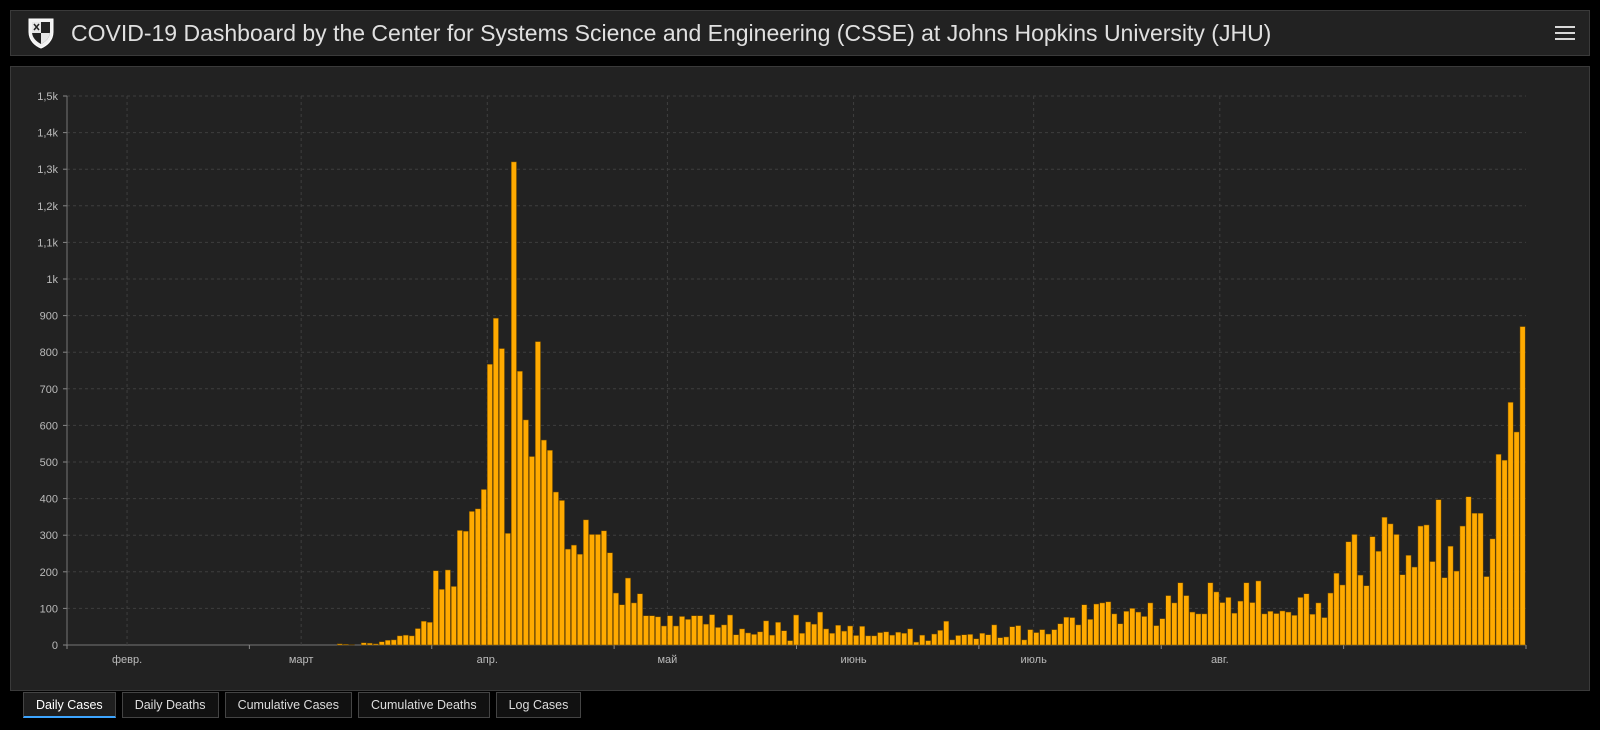 Image resolution: width=1600 pixels, height=730 pixels. Describe the element at coordinates (170, 705) in the screenshot. I see `tab-daily-deaths: Daily Deaths` at that location.